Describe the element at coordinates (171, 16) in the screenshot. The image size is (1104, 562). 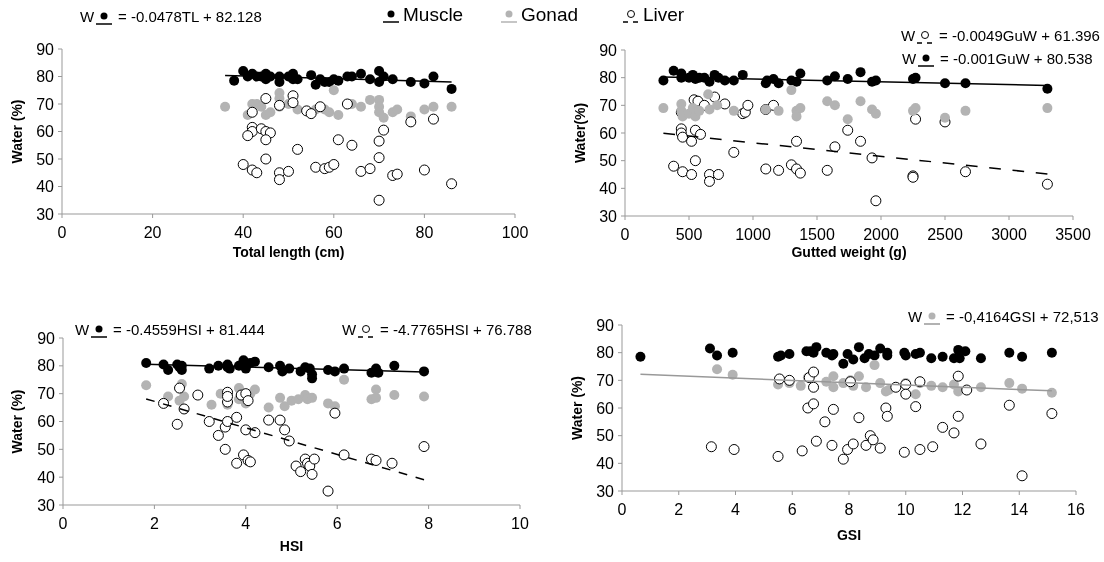
I see `text: W = -0.0478TL + 82.128` at that location.